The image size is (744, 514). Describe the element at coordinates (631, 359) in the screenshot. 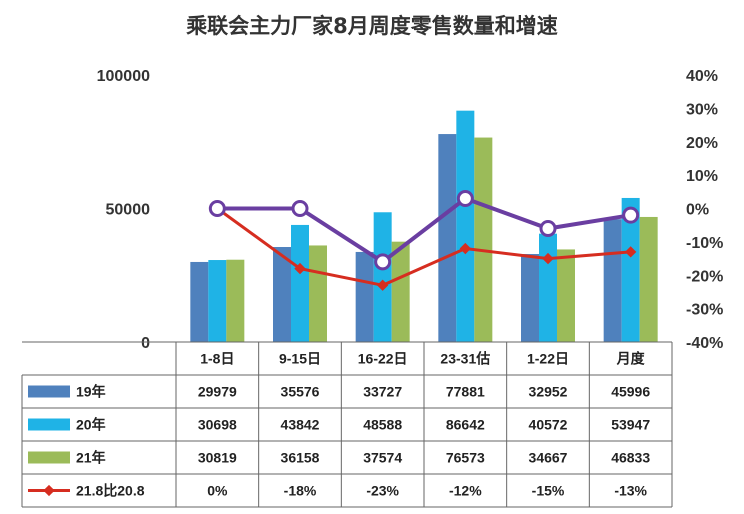

I see `category-label-6: 月度` at that location.